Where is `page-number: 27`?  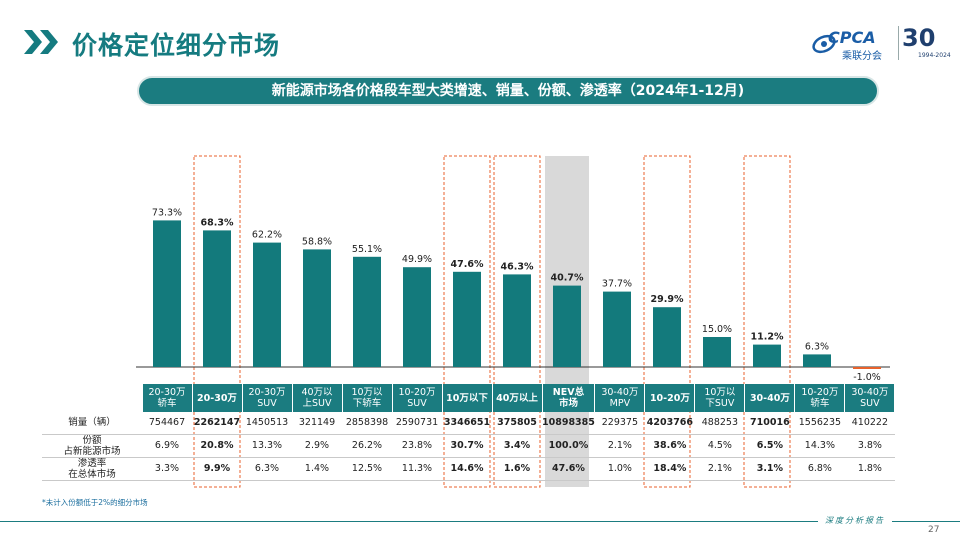
page-number: 27 is located at coordinates (934, 530).